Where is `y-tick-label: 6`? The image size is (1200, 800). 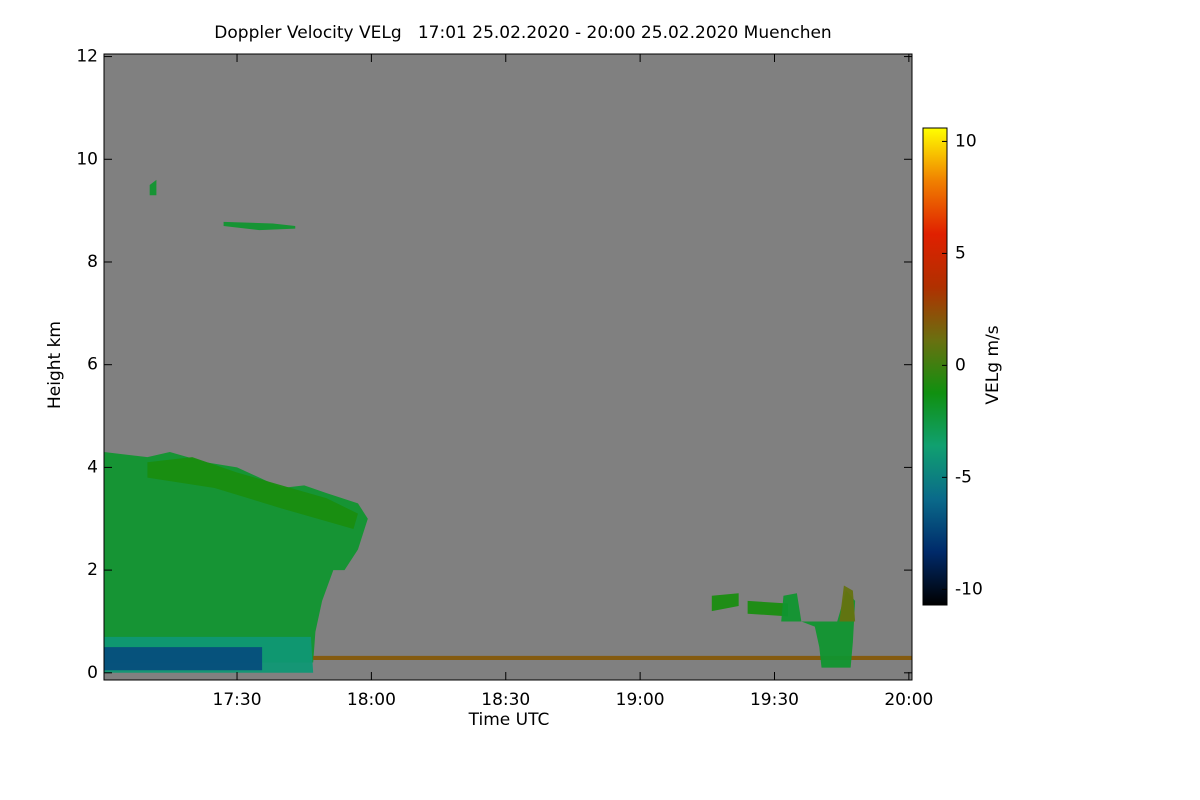 y-tick-label: 6 is located at coordinates (92, 365).